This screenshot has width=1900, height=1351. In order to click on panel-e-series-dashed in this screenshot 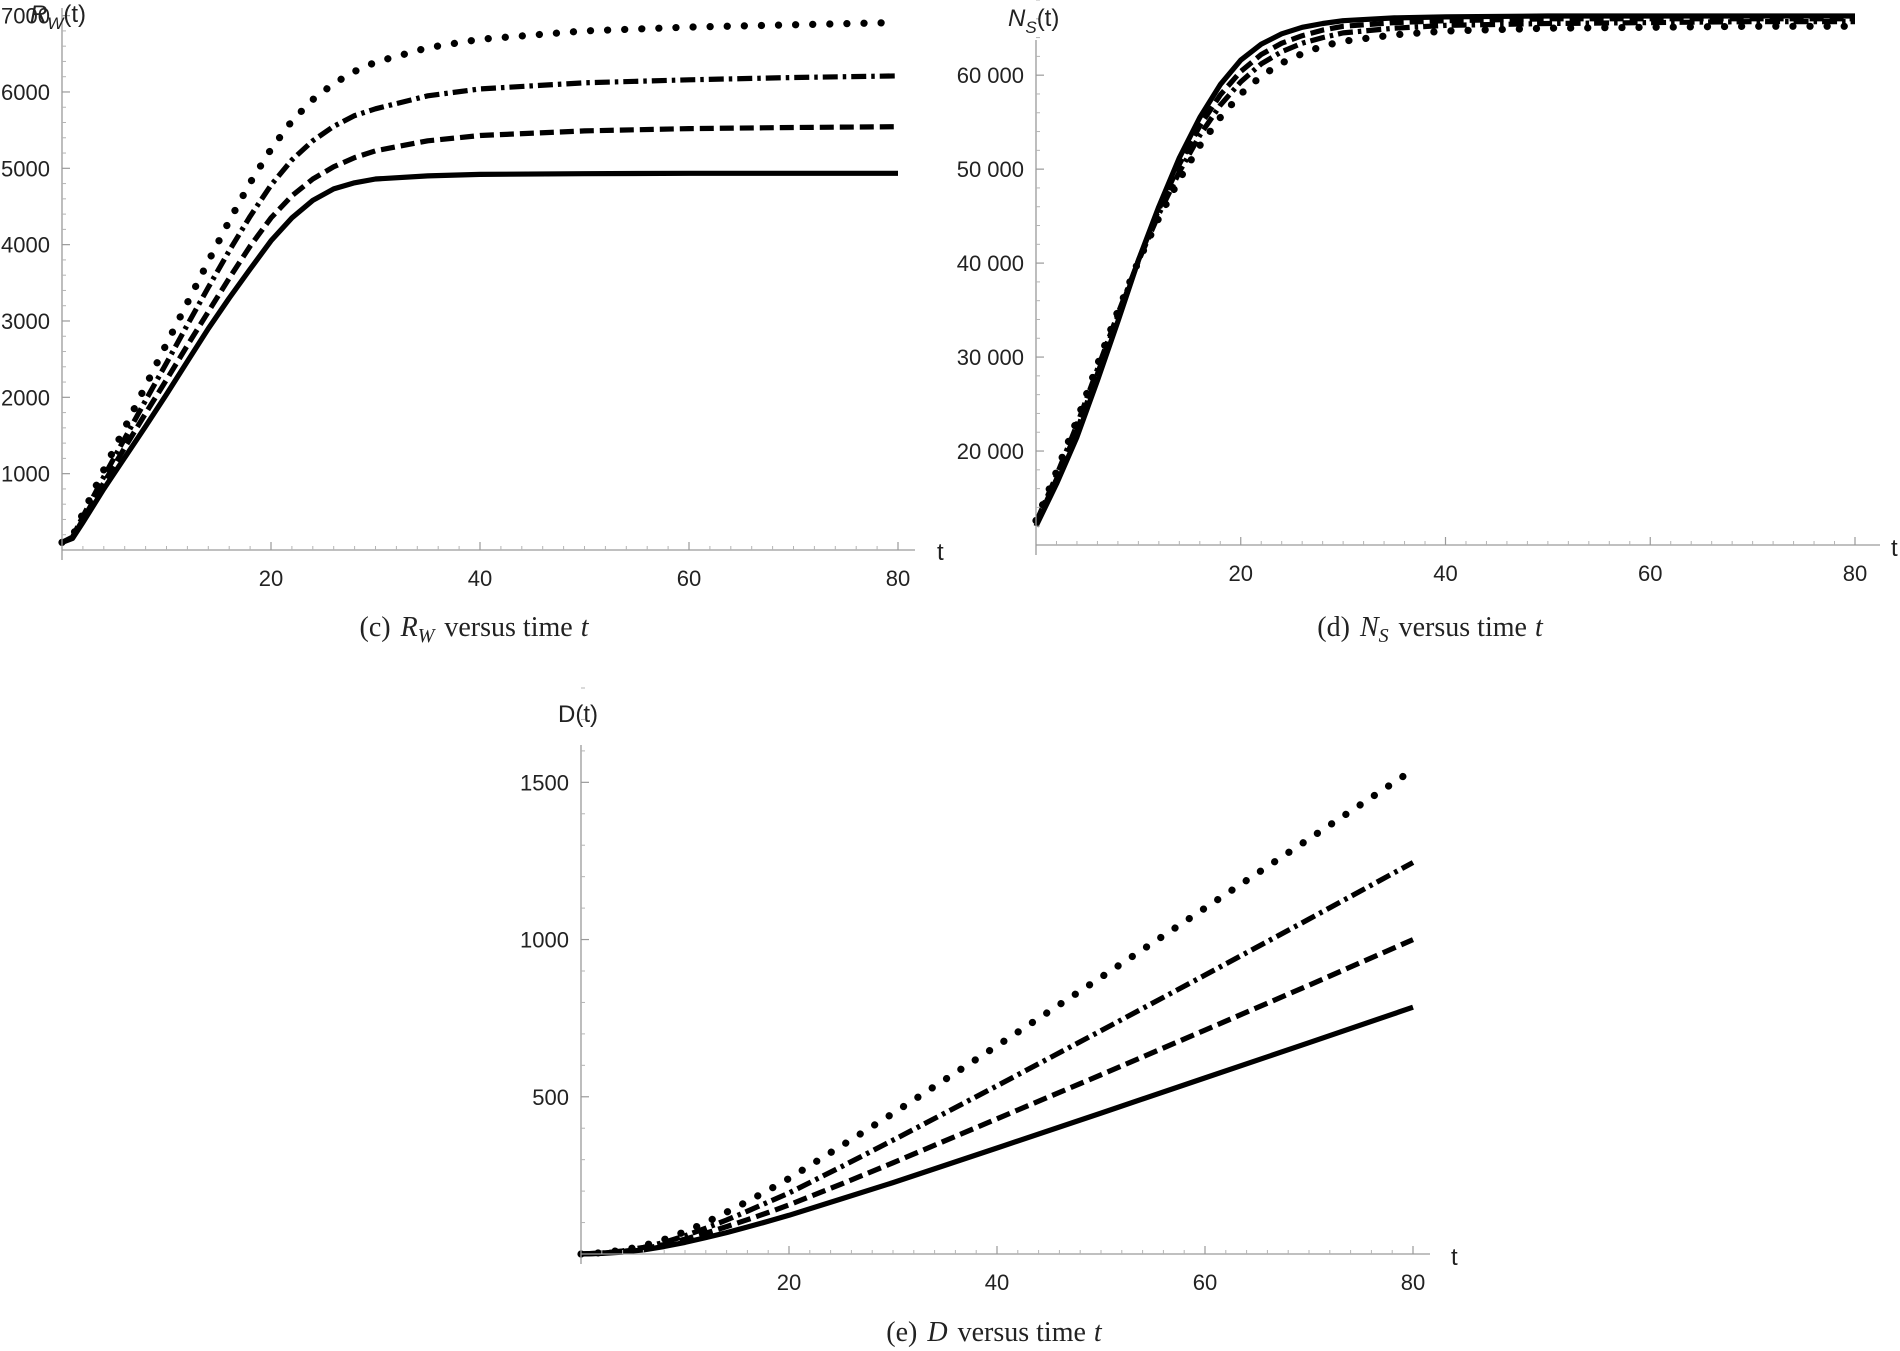, I will do `click(997, 1097)`.